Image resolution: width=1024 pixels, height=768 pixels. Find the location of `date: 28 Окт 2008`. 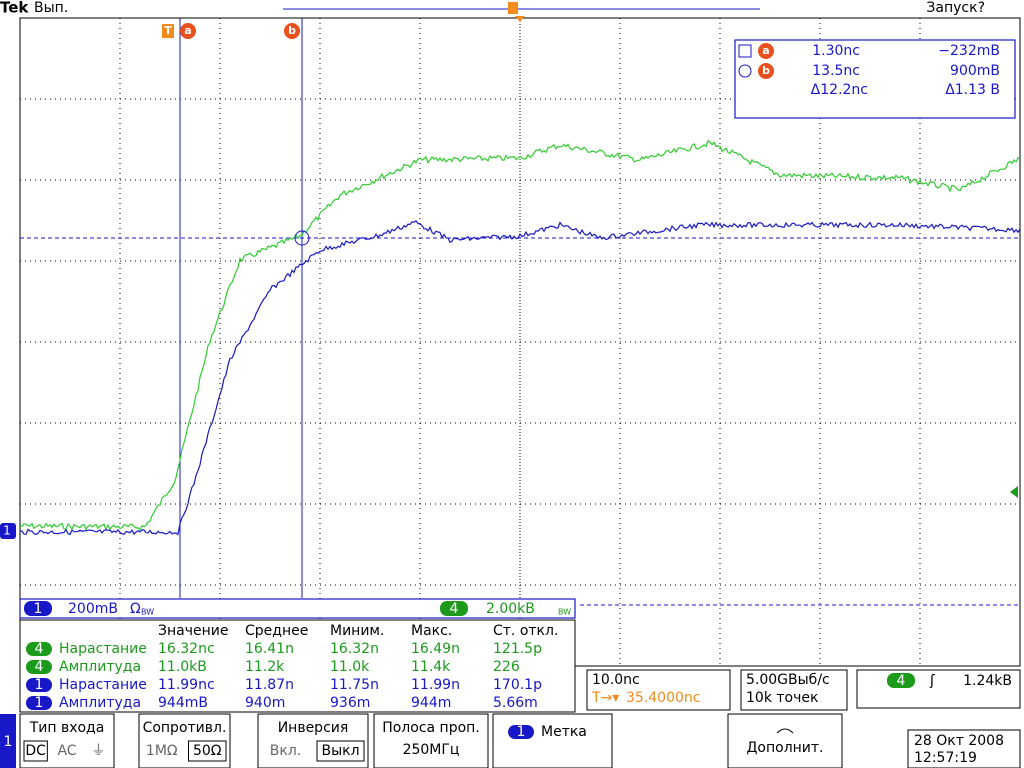

date: 28 Окт 2008 is located at coordinates (959, 741).